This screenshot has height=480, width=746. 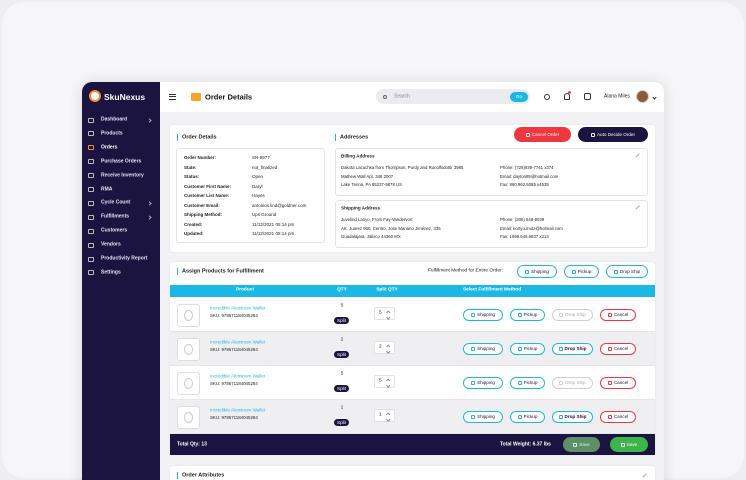 I want to click on auto-decide-button: Auto Decide Order, so click(x=613, y=134).